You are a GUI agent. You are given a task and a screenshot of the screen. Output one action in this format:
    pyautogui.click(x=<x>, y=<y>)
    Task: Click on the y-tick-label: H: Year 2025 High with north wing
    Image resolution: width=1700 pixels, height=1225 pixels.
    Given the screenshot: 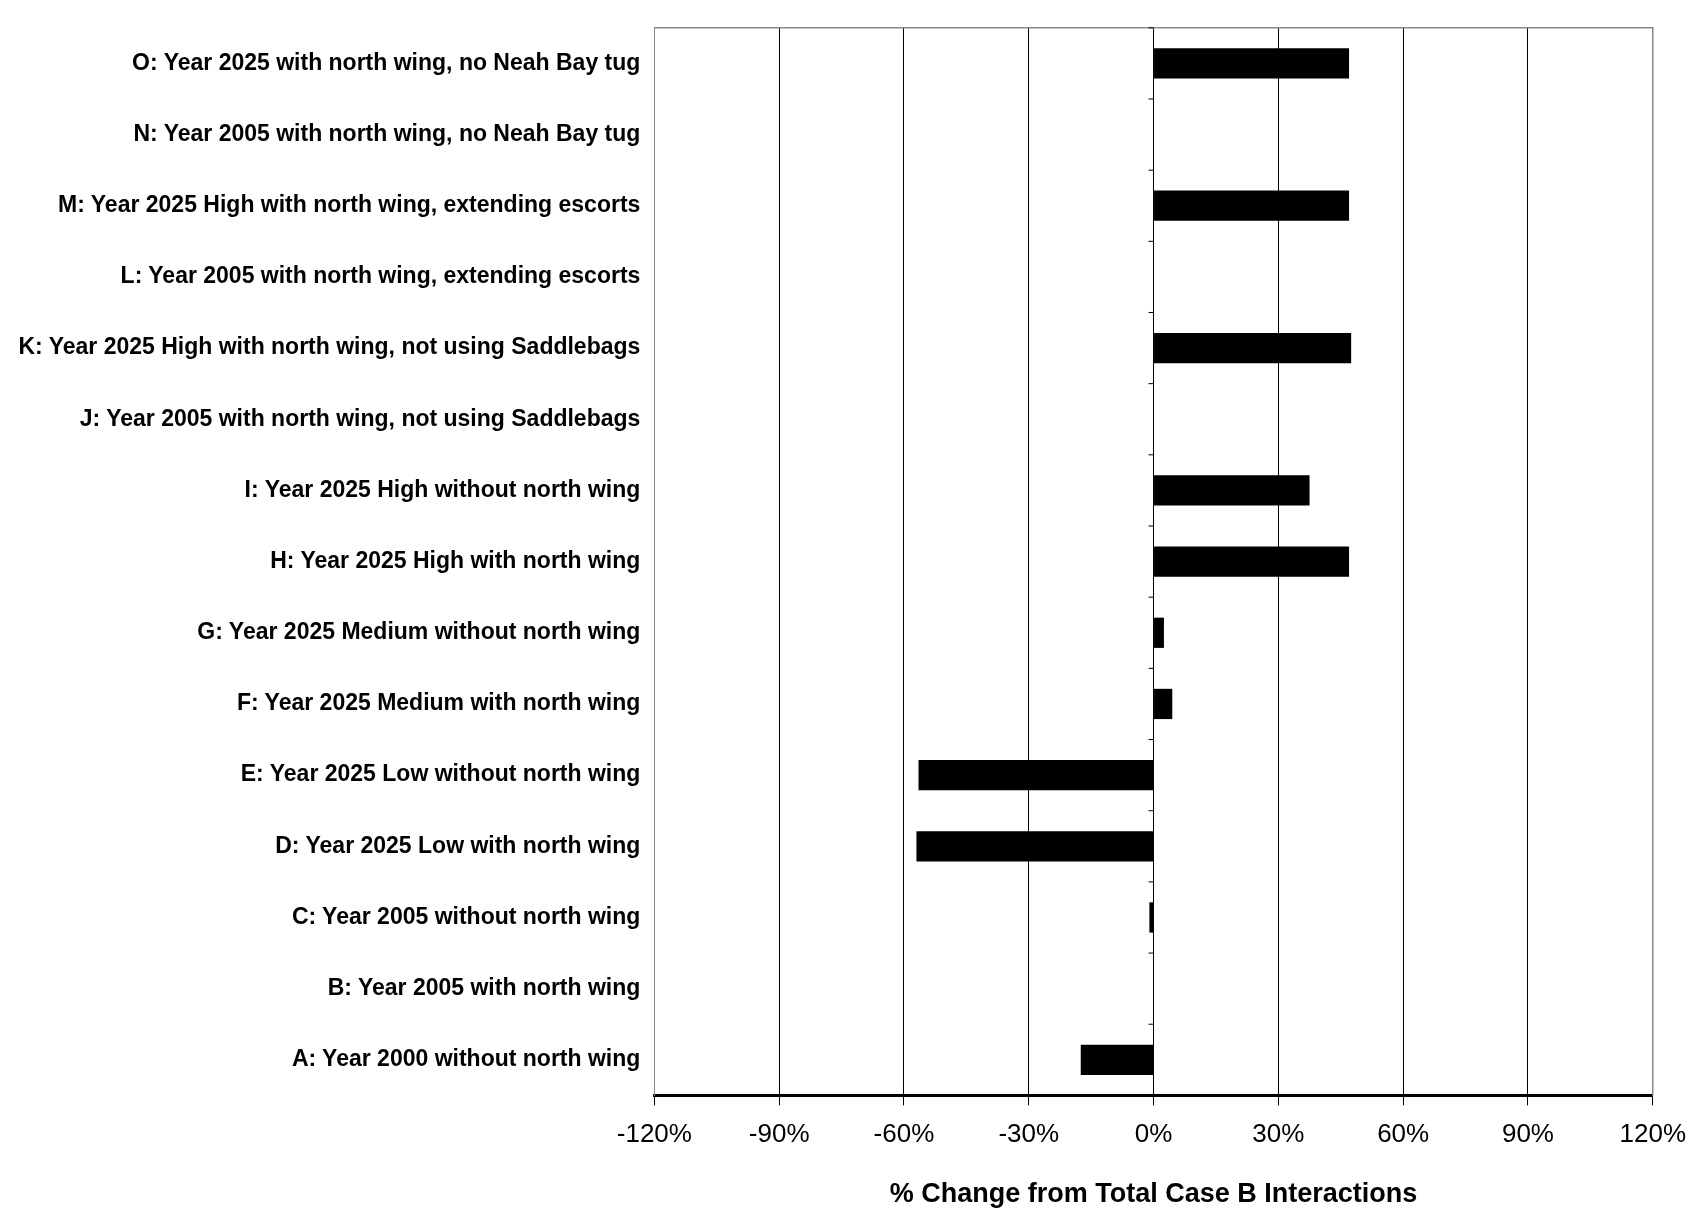 What is the action you would take?
    pyautogui.click(x=455, y=559)
    